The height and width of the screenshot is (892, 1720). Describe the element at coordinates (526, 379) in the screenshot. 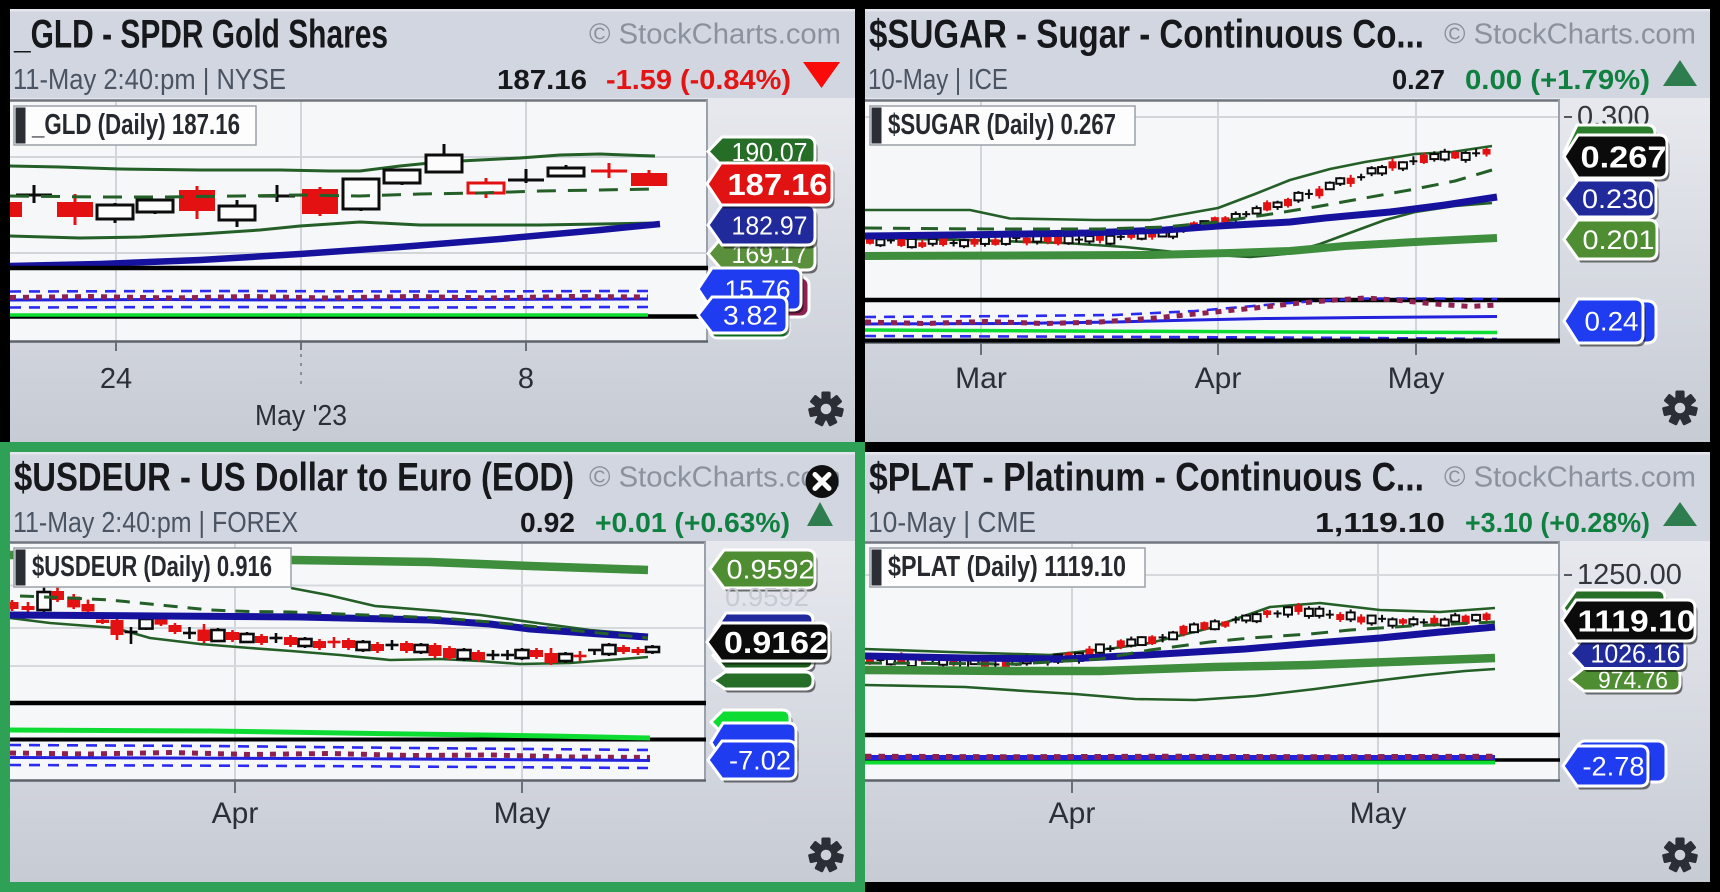

I see `svg-text: 8` at that location.